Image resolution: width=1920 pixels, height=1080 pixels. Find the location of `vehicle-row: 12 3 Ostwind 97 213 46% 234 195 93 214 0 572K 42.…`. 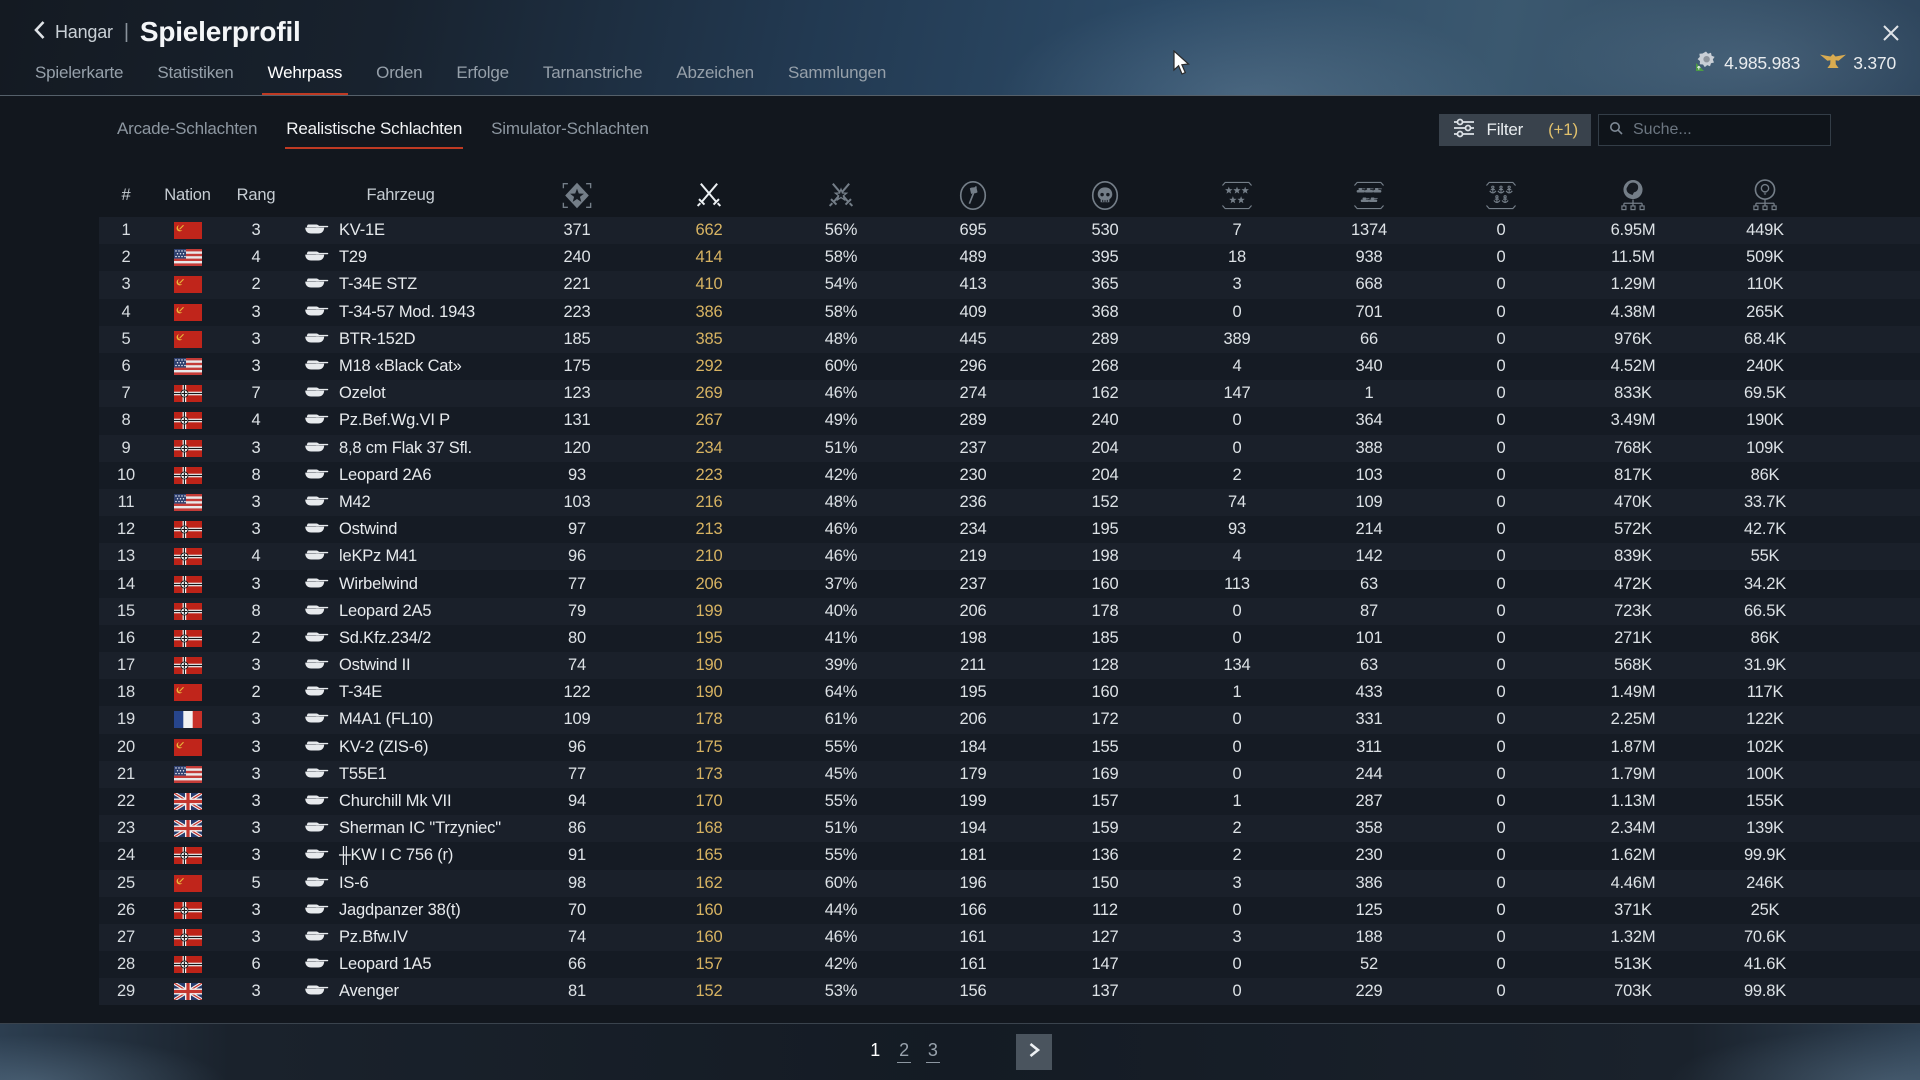

vehicle-row: 12 3 Ostwind 97 213 46% 234 195 93 214 0 572K 42.… is located at coordinates (1009, 530).